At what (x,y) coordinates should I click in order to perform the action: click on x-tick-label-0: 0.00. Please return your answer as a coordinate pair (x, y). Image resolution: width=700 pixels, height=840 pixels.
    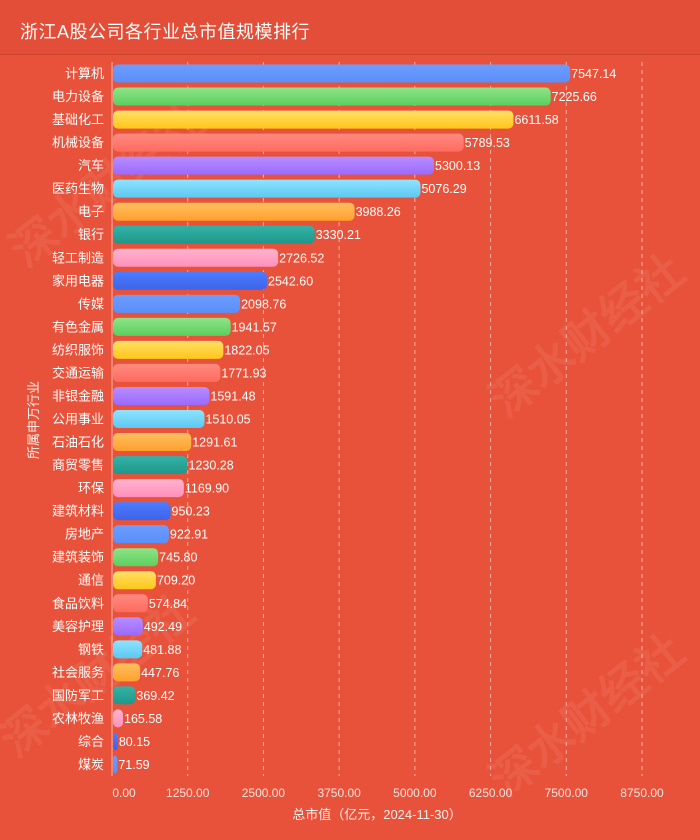
    Looking at the image, I should click on (124, 793).